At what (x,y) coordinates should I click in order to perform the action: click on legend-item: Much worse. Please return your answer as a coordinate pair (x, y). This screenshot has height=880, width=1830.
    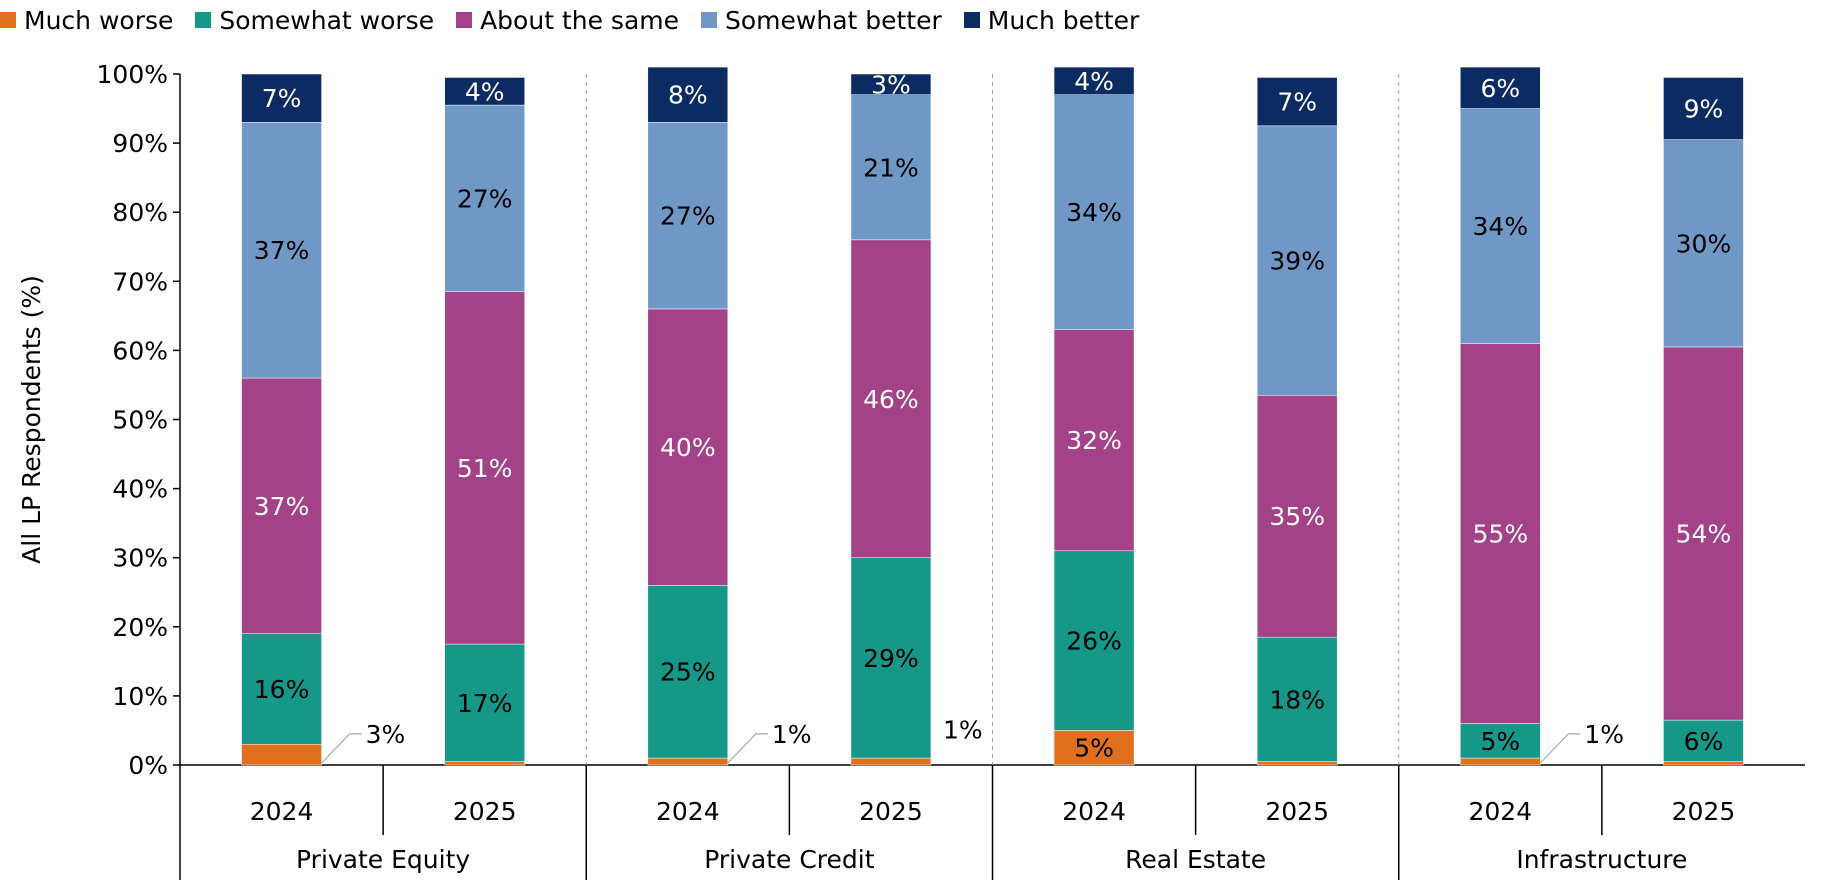
    Looking at the image, I should click on (86, 20).